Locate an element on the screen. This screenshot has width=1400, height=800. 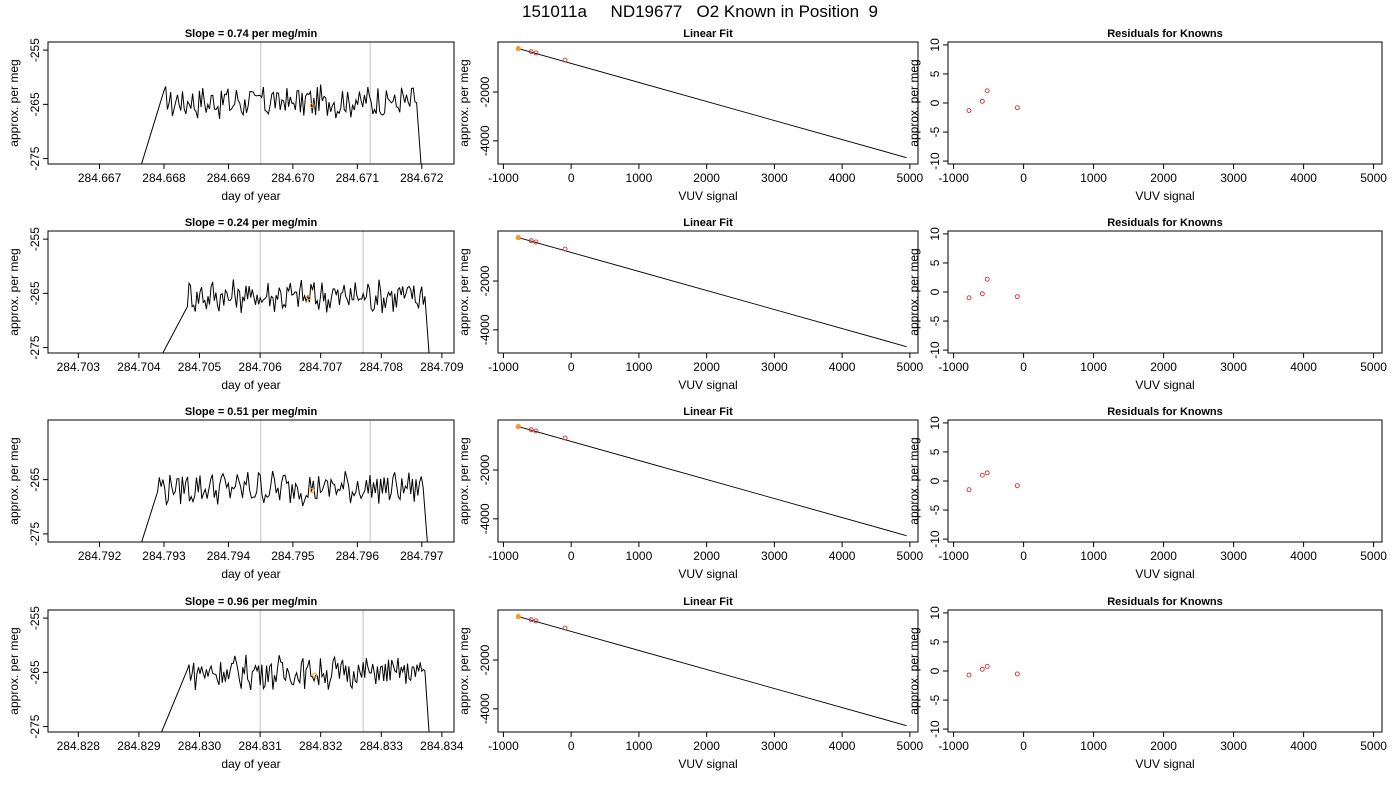
x-tick-label: 284.672 is located at coordinates (422, 178).